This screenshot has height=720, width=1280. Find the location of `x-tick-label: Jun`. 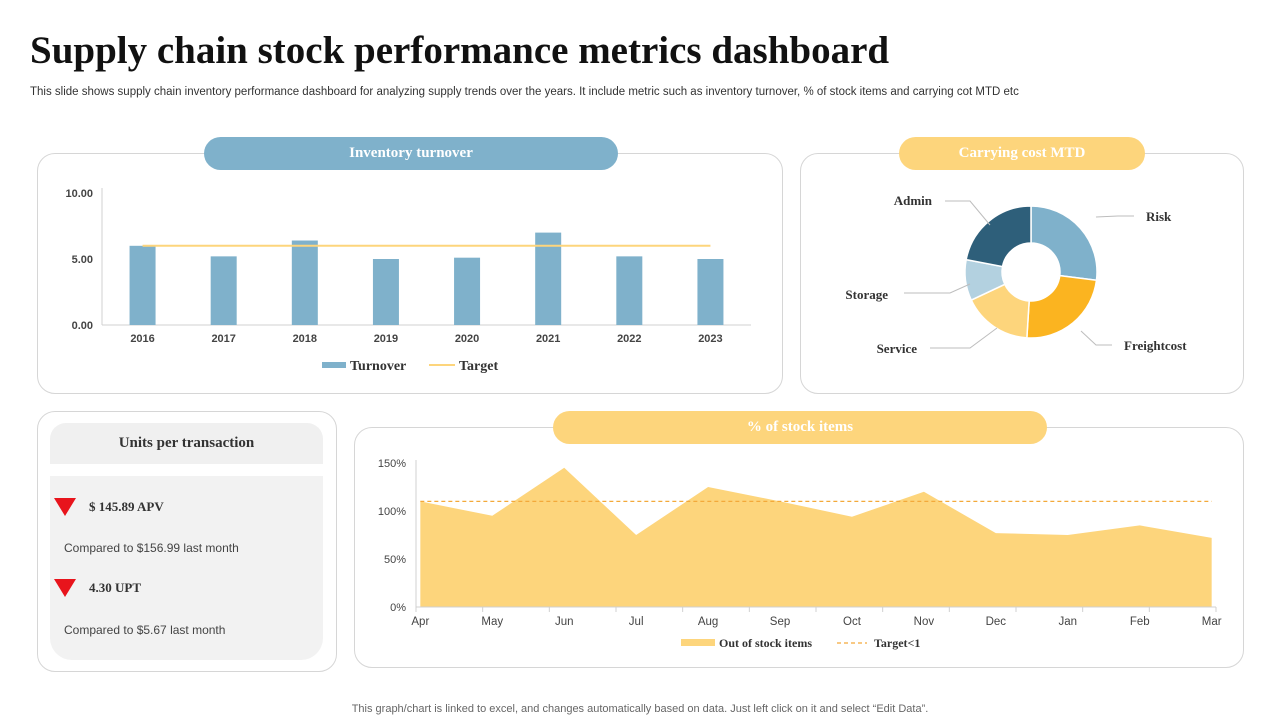

x-tick-label: Jun is located at coordinates (564, 622).